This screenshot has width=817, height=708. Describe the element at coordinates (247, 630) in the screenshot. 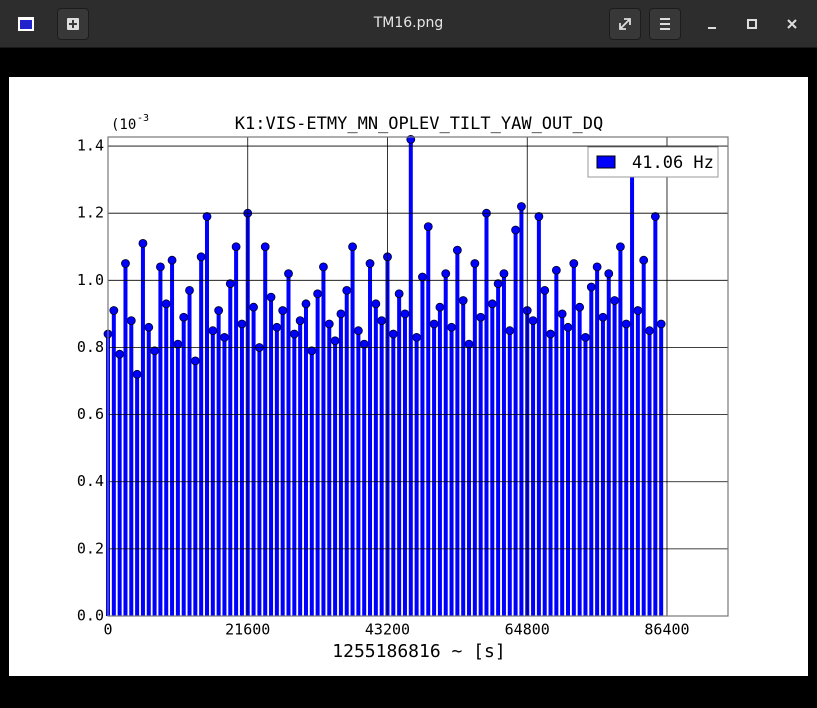

I see `x-tick-label: 21600` at that location.